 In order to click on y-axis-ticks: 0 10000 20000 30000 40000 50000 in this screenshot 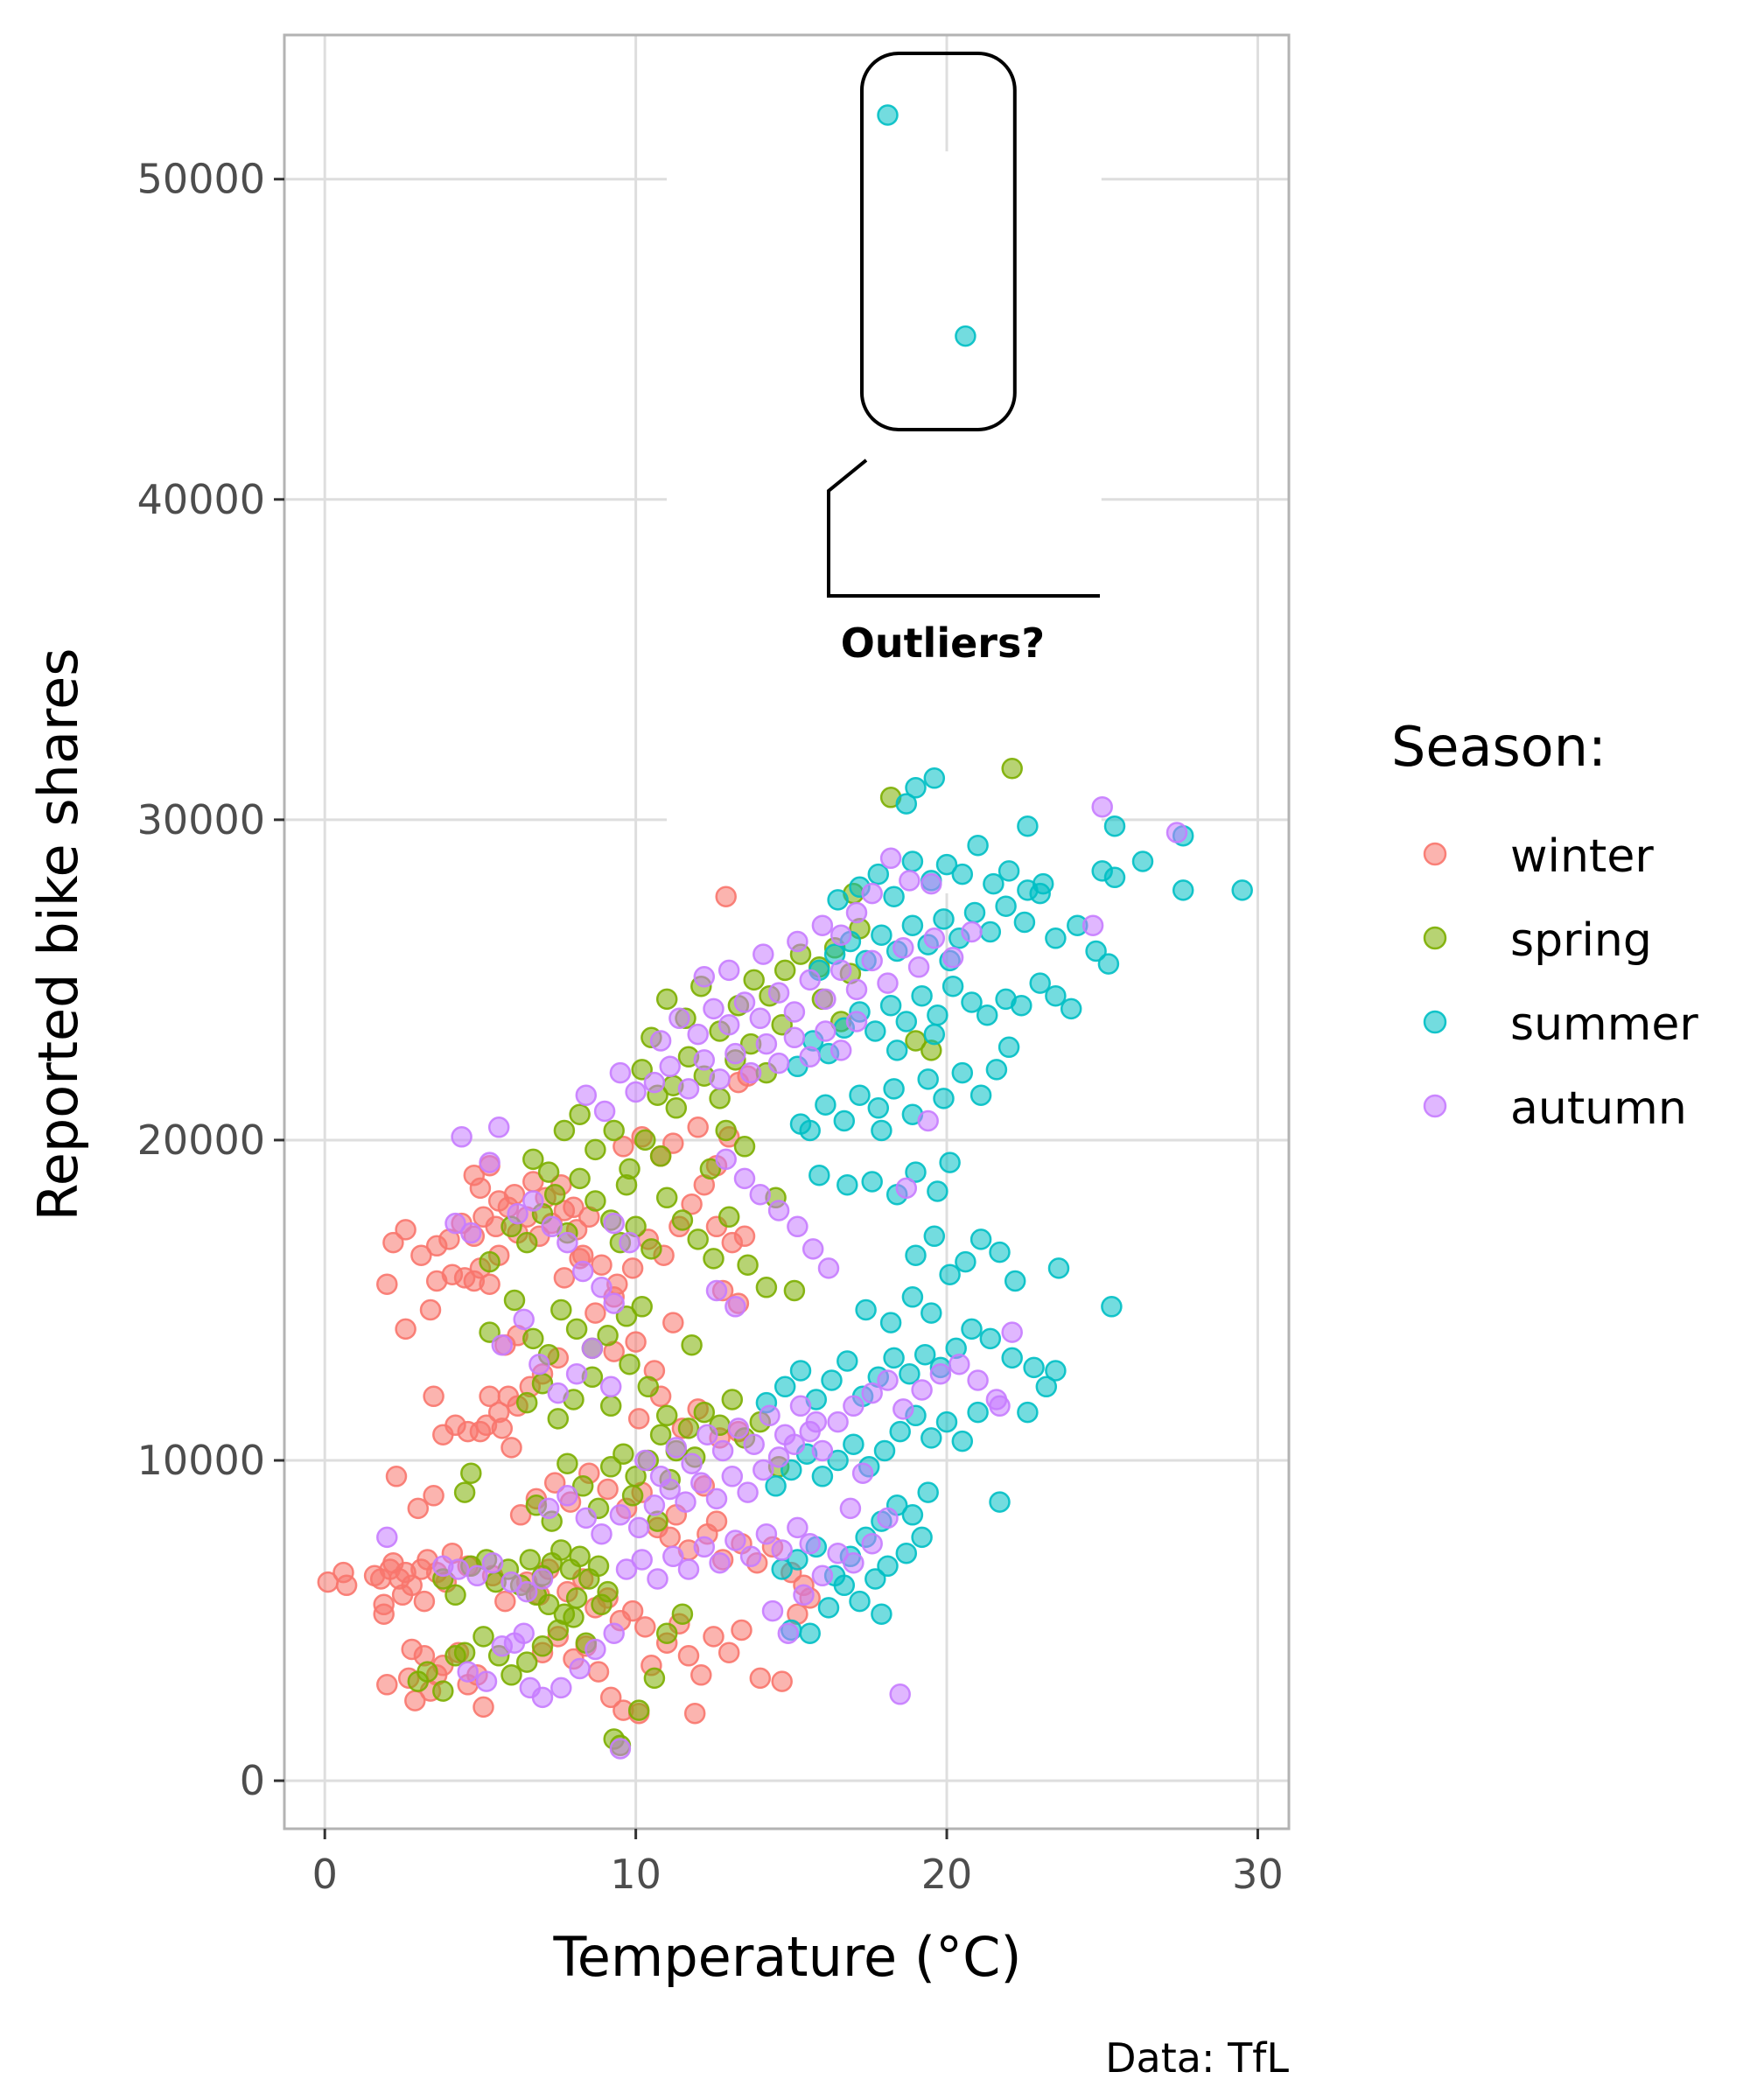, I will do `click(210, 980)`.